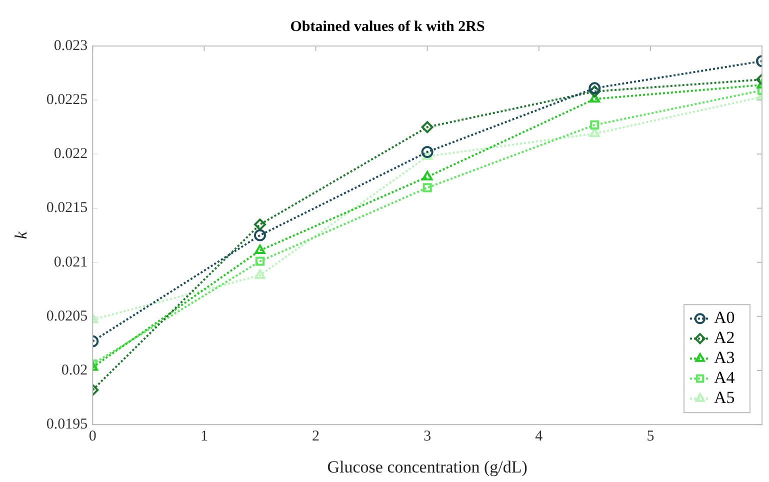 This screenshot has height=482, width=769. I want to click on x-tick-label: 3, so click(428, 436).